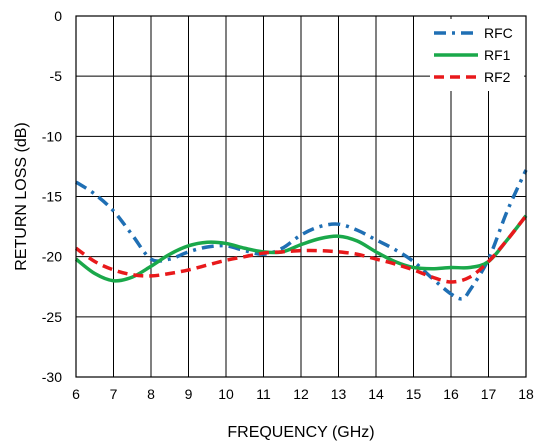 The width and height of the screenshot is (540, 441). I want to click on x-tick-label: 8, so click(151, 394).